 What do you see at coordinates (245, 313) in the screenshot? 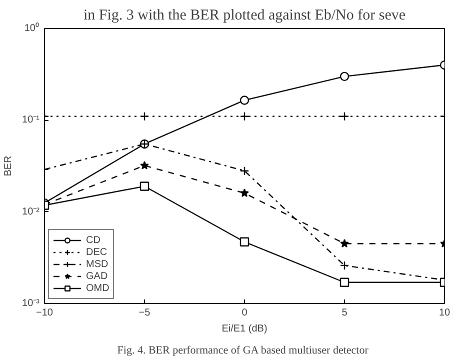
I see `x-tick-label: 0` at bounding box center [245, 313].